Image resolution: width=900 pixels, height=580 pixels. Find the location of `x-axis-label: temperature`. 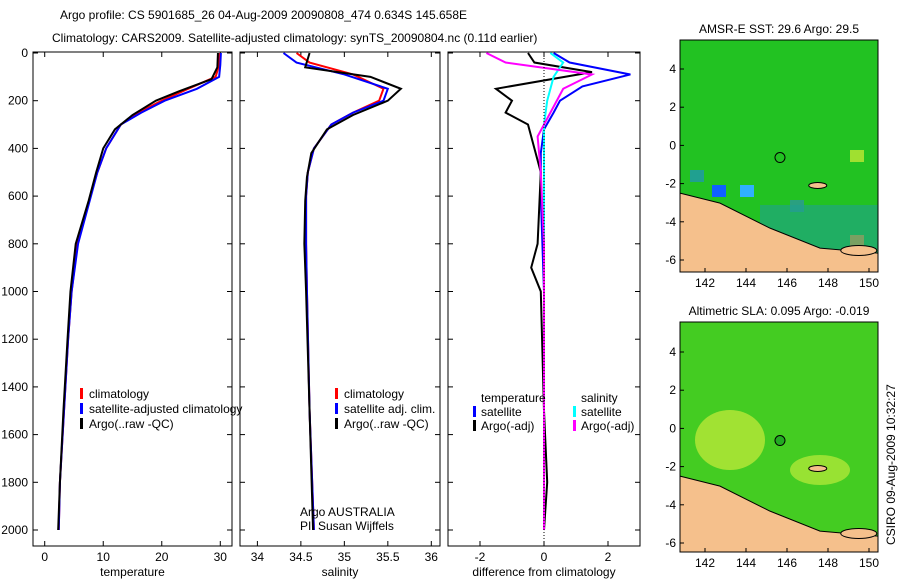

x-axis-label: temperature is located at coordinates (132, 572).